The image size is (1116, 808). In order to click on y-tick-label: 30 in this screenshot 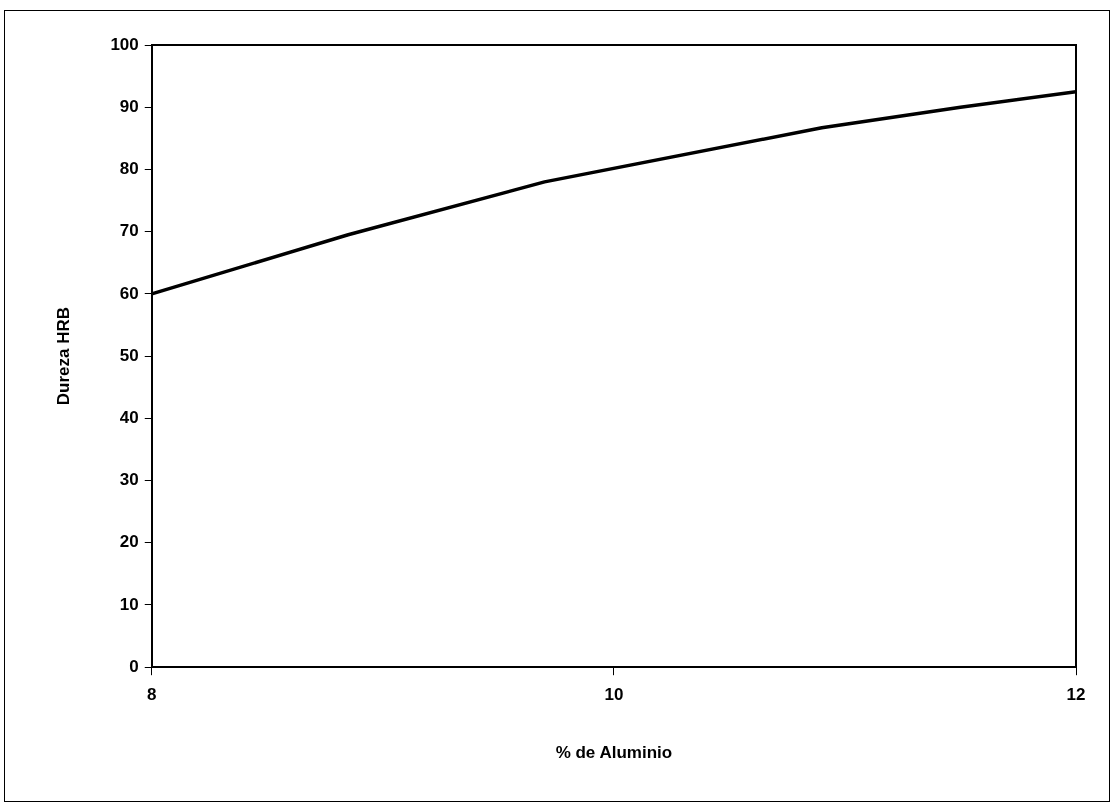, I will do `click(129, 480)`.